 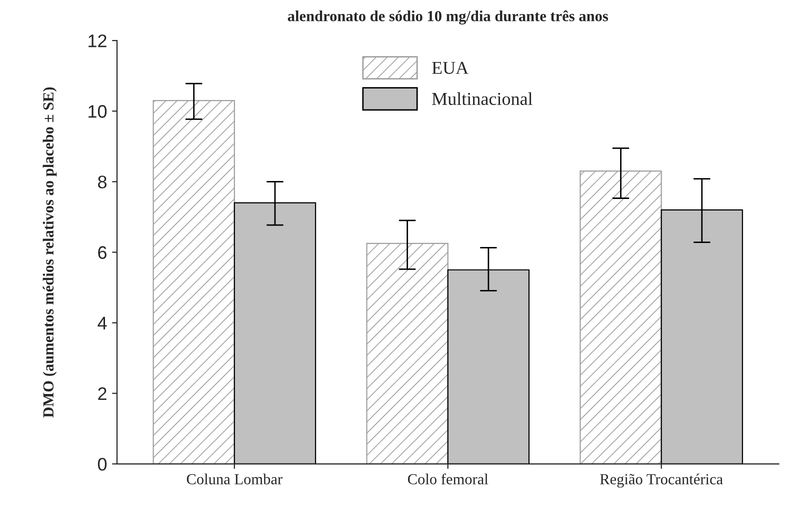 What do you see at coordinates (482, 99) in the screenshot?
I see `legend-label: Multinacional` at bounding box center [482, 99].